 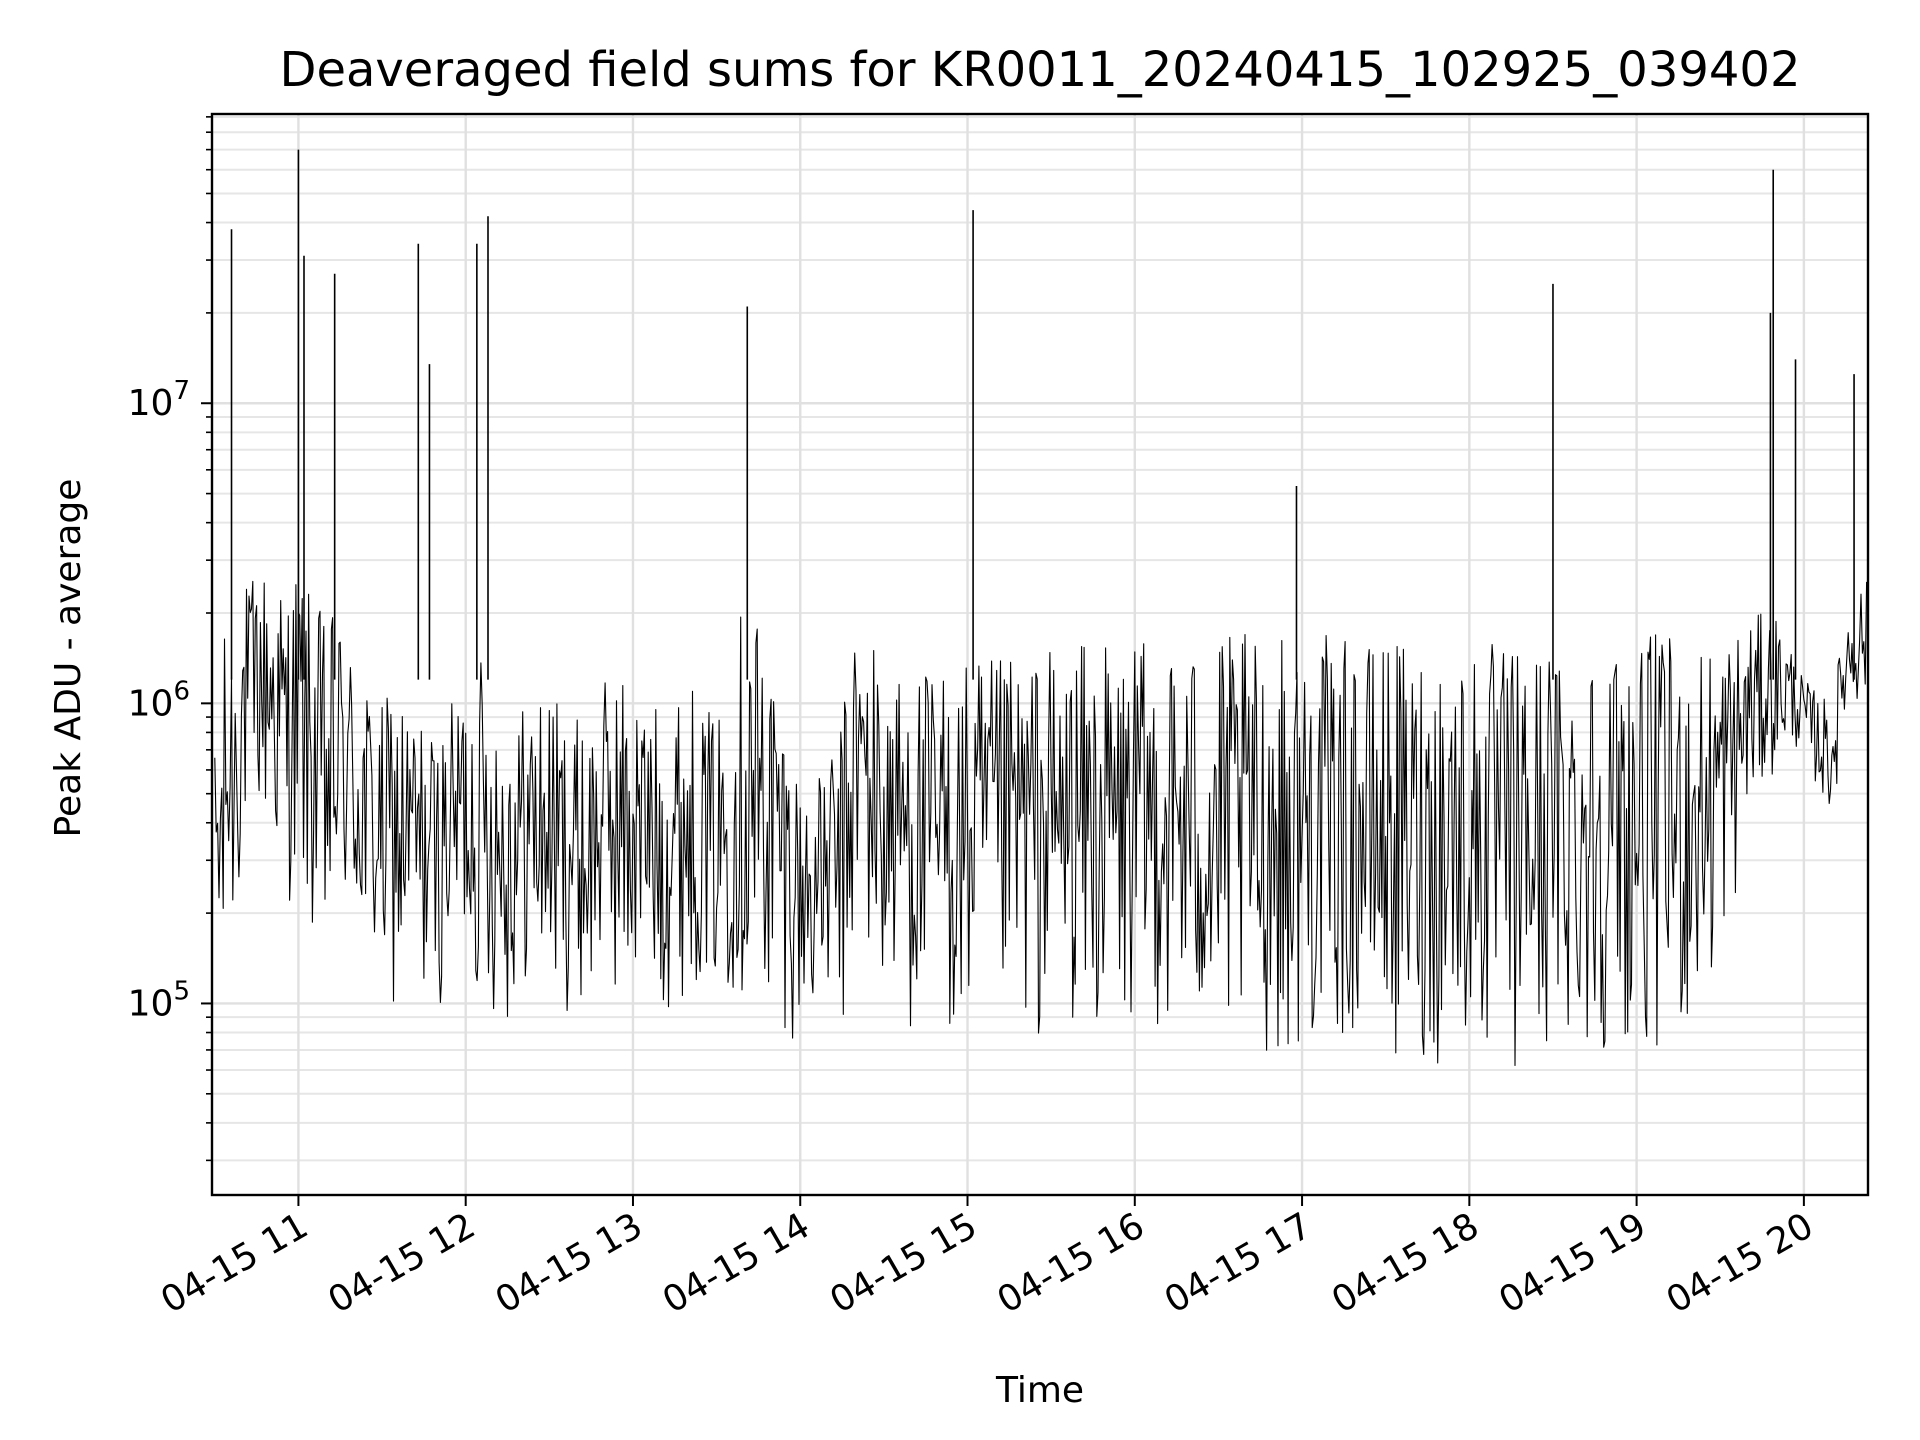 What do you see at coordinates (159, 700) in the screenshot?
I see `y-tick-label: 10⁶` at bounding box center [159, 700].